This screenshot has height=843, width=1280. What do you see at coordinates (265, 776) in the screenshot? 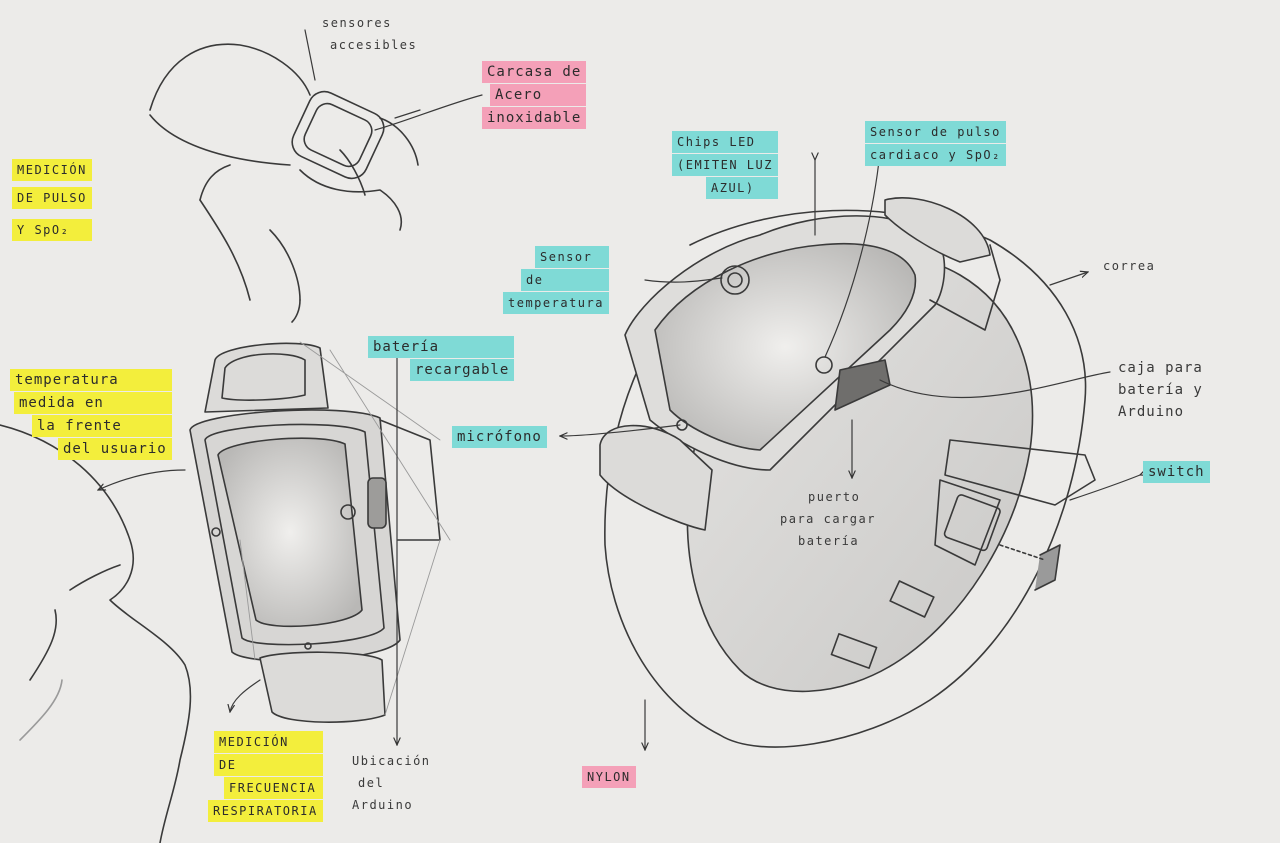
I see `label-frecuencia-respiratoria: MEDICIÓN DE FRECUENCIA RESPIRATORIA` at bounding box center [265, 776].